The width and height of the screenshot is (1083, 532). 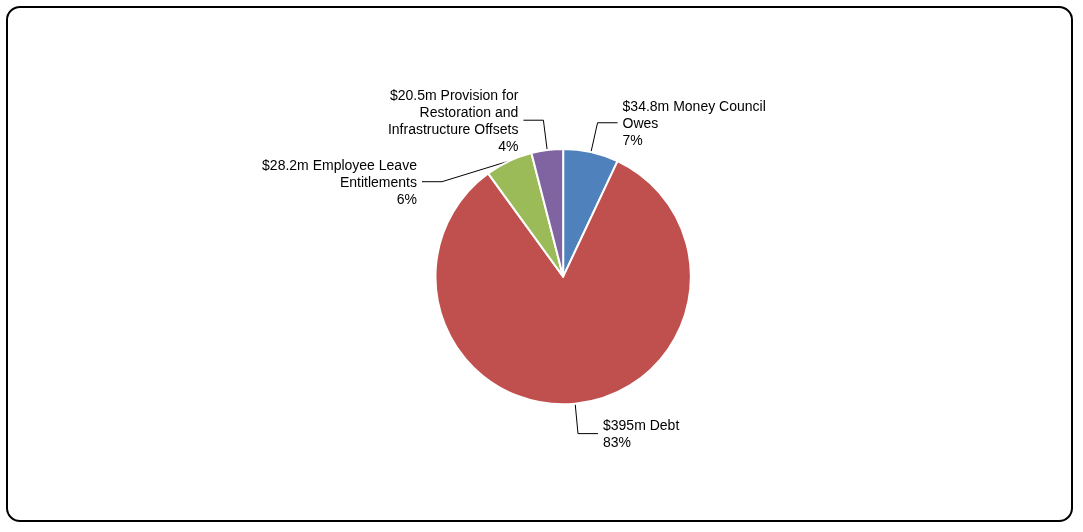 What do you see at coordinates (694, 114) in the screenshot?
I see `slice-label: $34.8m Money Council Owes` at bounding box center [694, 114].